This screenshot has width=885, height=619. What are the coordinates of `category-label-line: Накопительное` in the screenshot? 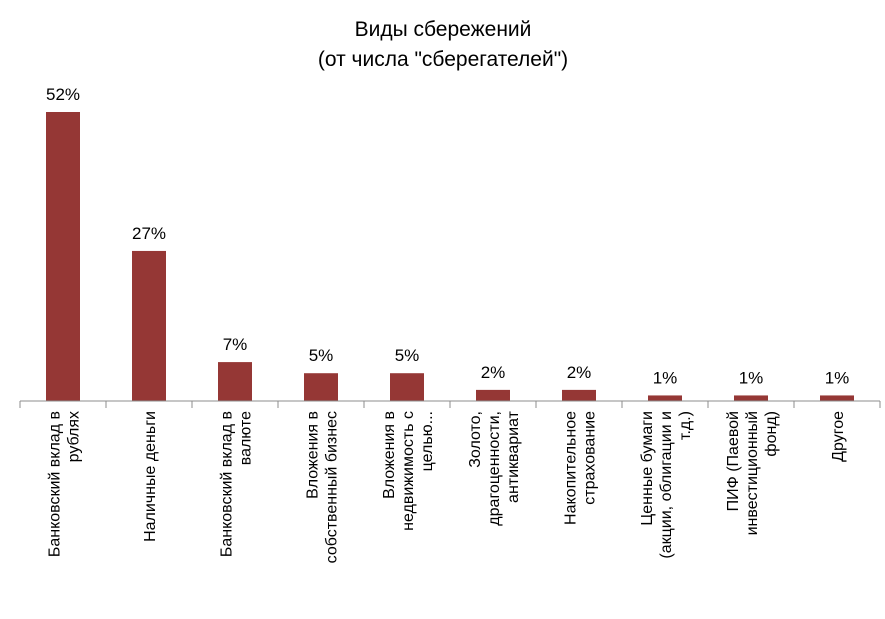 It's located at (571, 468).